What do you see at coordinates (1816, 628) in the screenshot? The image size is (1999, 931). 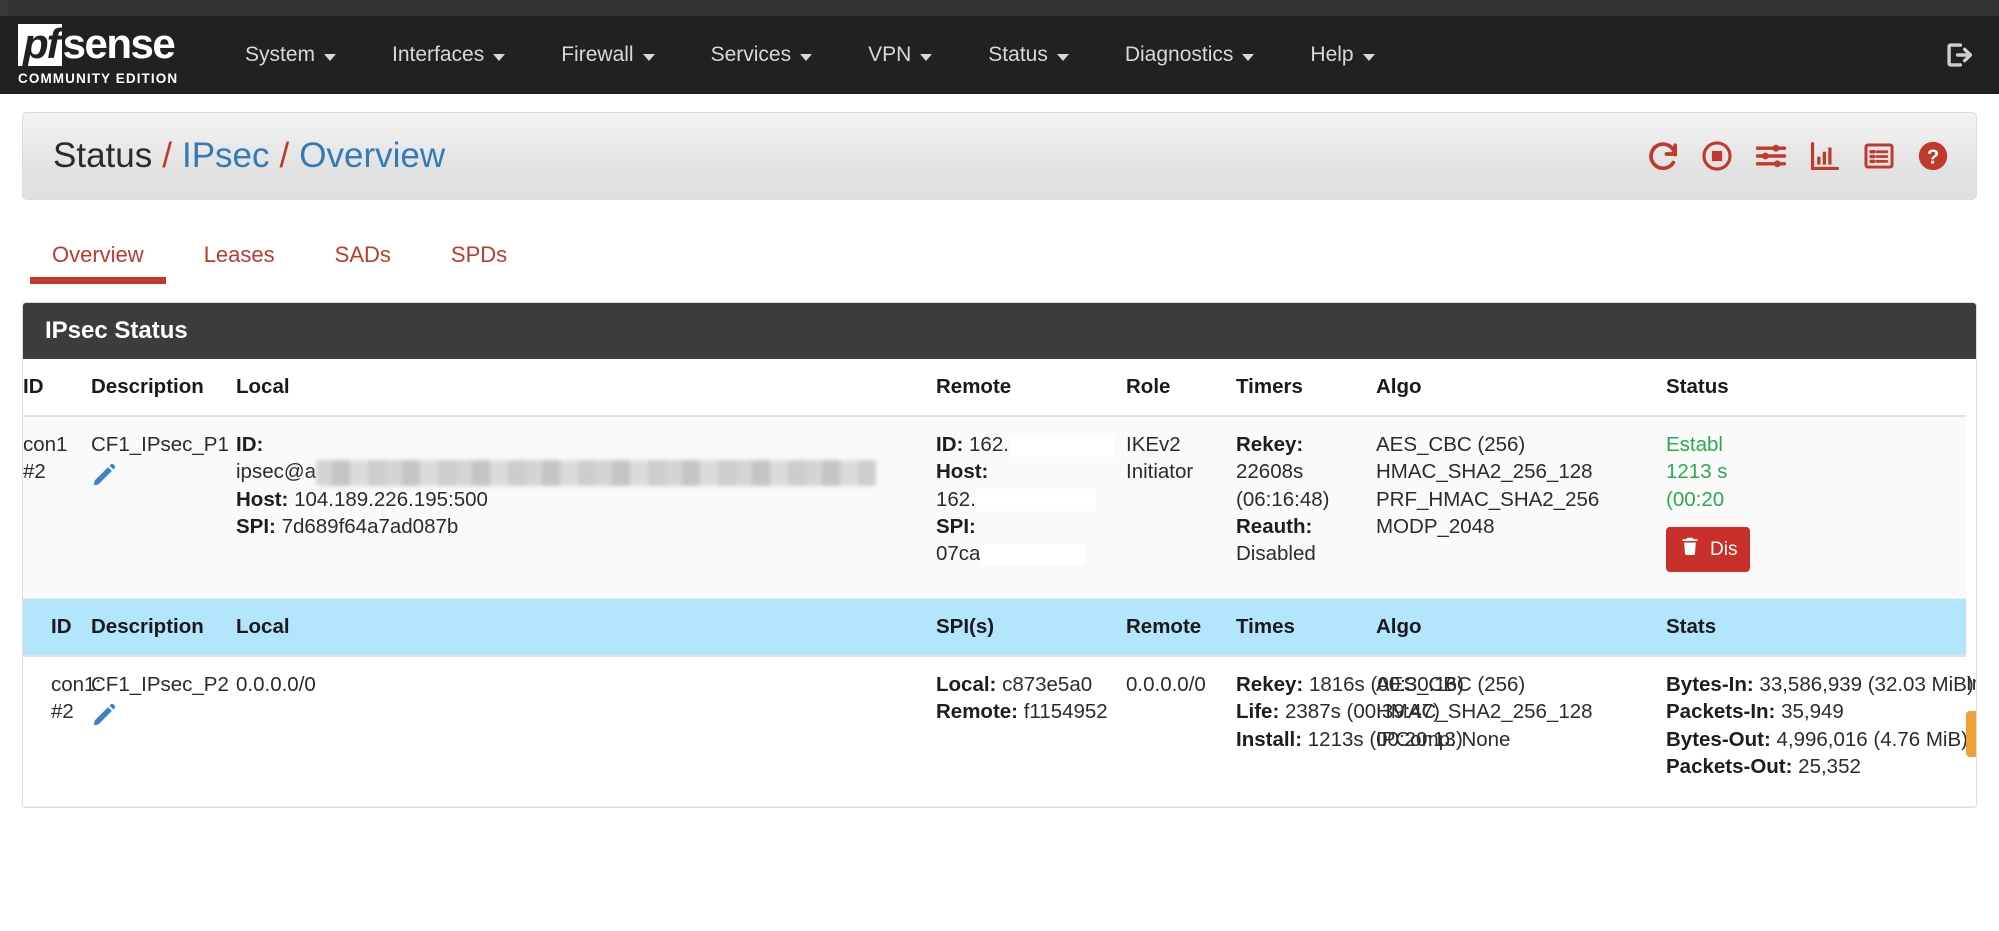 I see `sub-column-header-stats: Stats` at bounding box center [1816, 628].